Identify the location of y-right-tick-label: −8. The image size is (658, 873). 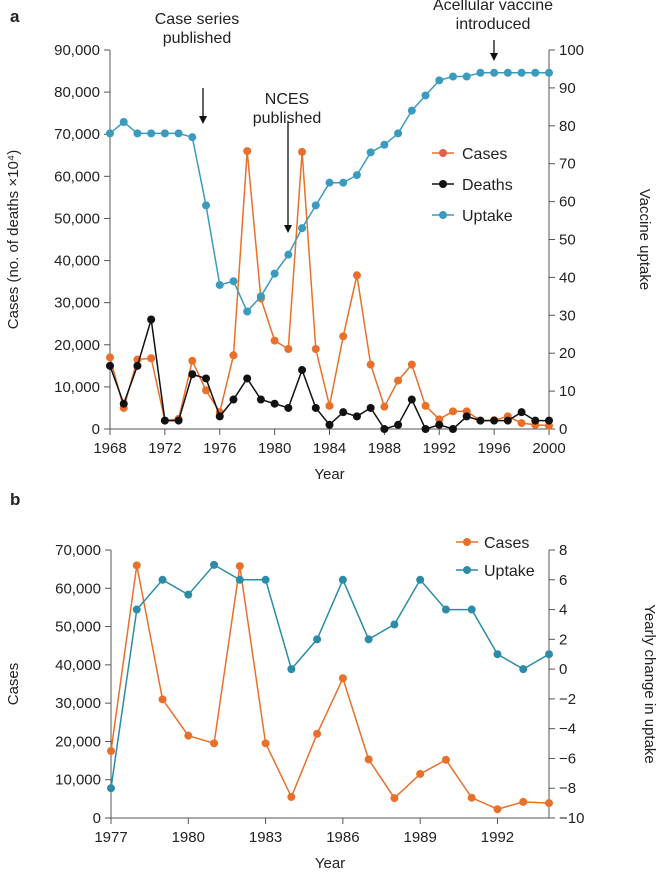
(567, 788).